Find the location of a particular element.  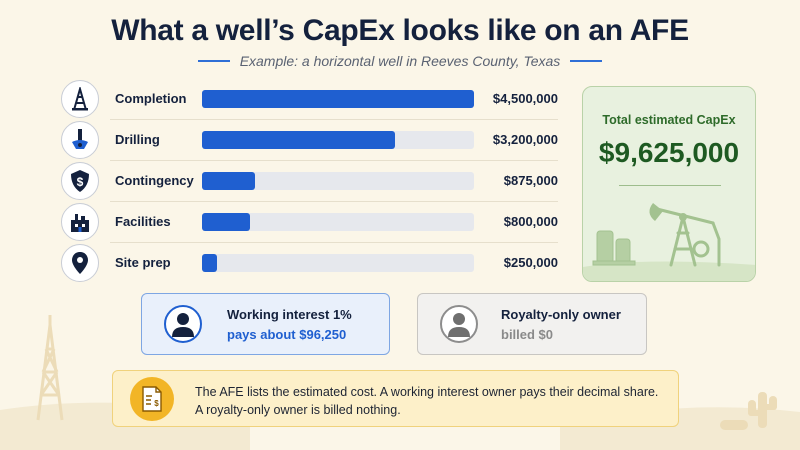

working-interest-amount: pays about $96,250 is located at coordinates (287, 334).